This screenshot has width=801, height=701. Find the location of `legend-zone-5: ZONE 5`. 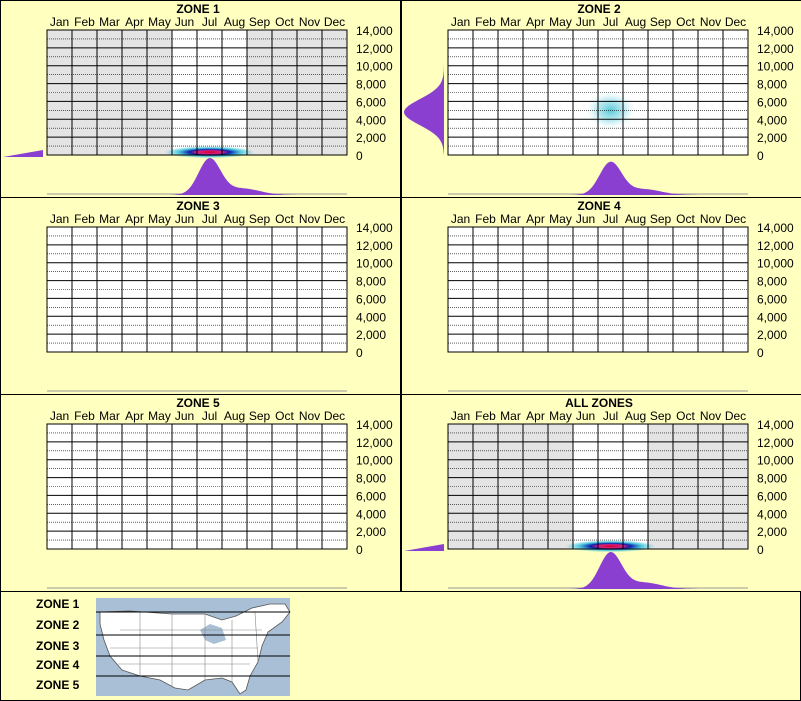

legend-zone-5: ZONE 5 is located at coordinates (58, 685).